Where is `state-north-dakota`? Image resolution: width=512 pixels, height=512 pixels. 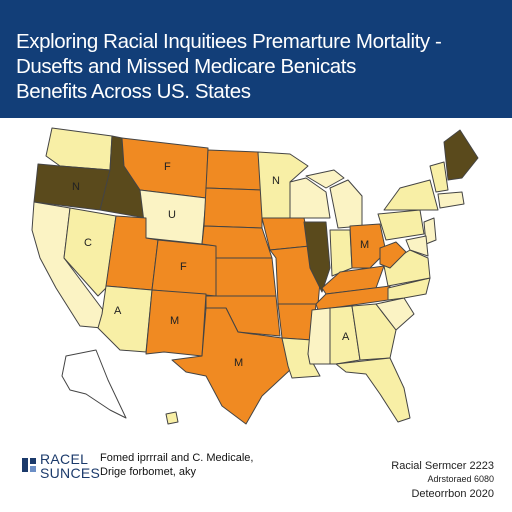 state-north-dakota is located at coordinates (234, 170).